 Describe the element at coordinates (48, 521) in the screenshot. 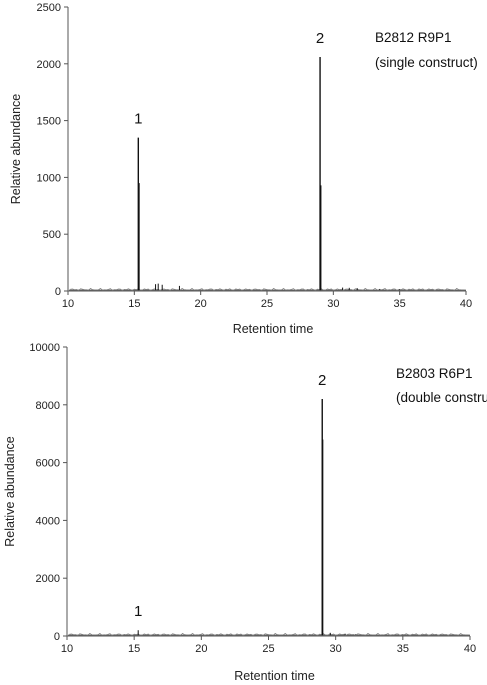

I see `y-tick-label: 4000` at that location.